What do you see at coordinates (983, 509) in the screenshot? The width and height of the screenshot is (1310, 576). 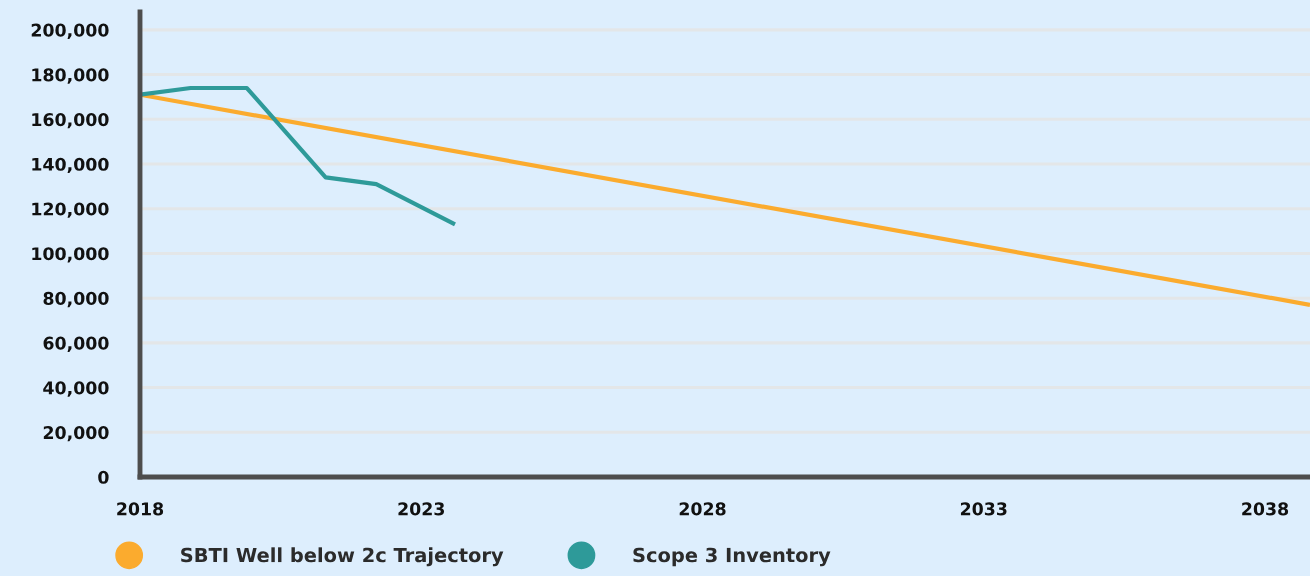 I see `x-tick-label: 2033` at bounding box center [983, 509].